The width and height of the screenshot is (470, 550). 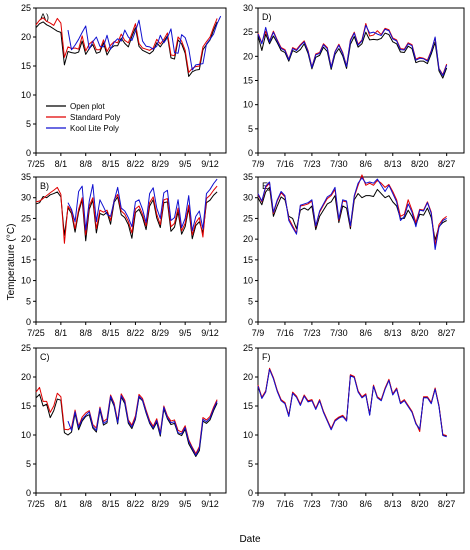 I want to click on legend-label: Standard Poly, so click(x=95, y=117).